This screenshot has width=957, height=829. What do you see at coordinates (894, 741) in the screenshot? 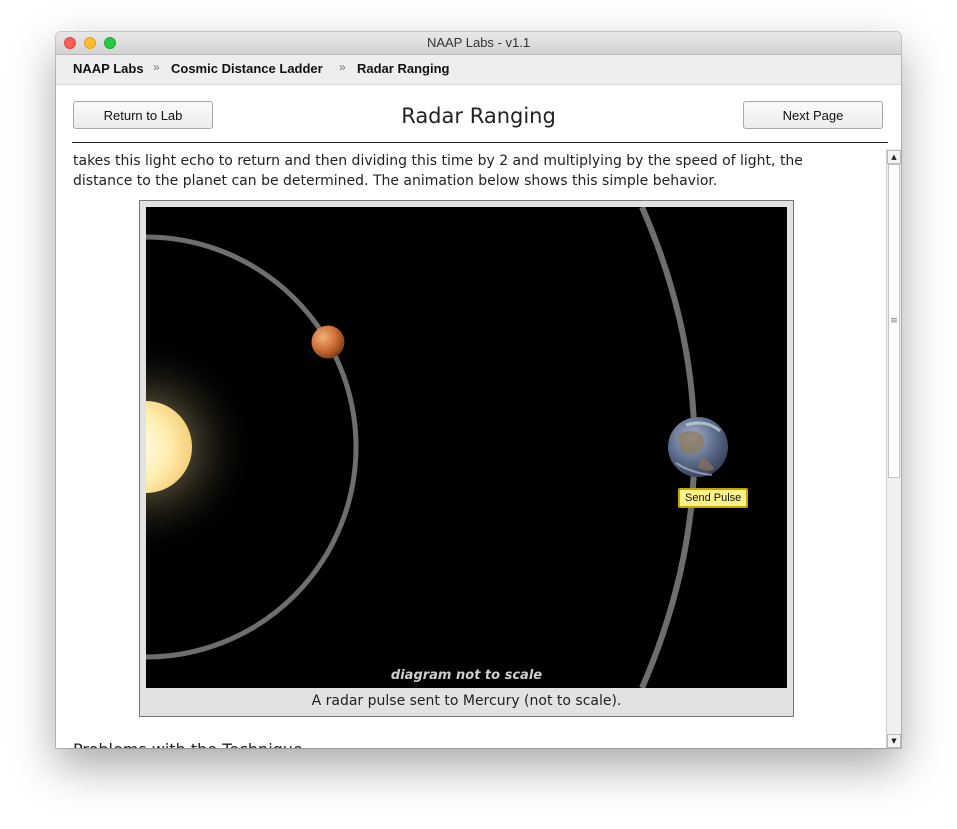
I see `scroll-down-arrow: ▼` at bounding box center [894, 741].